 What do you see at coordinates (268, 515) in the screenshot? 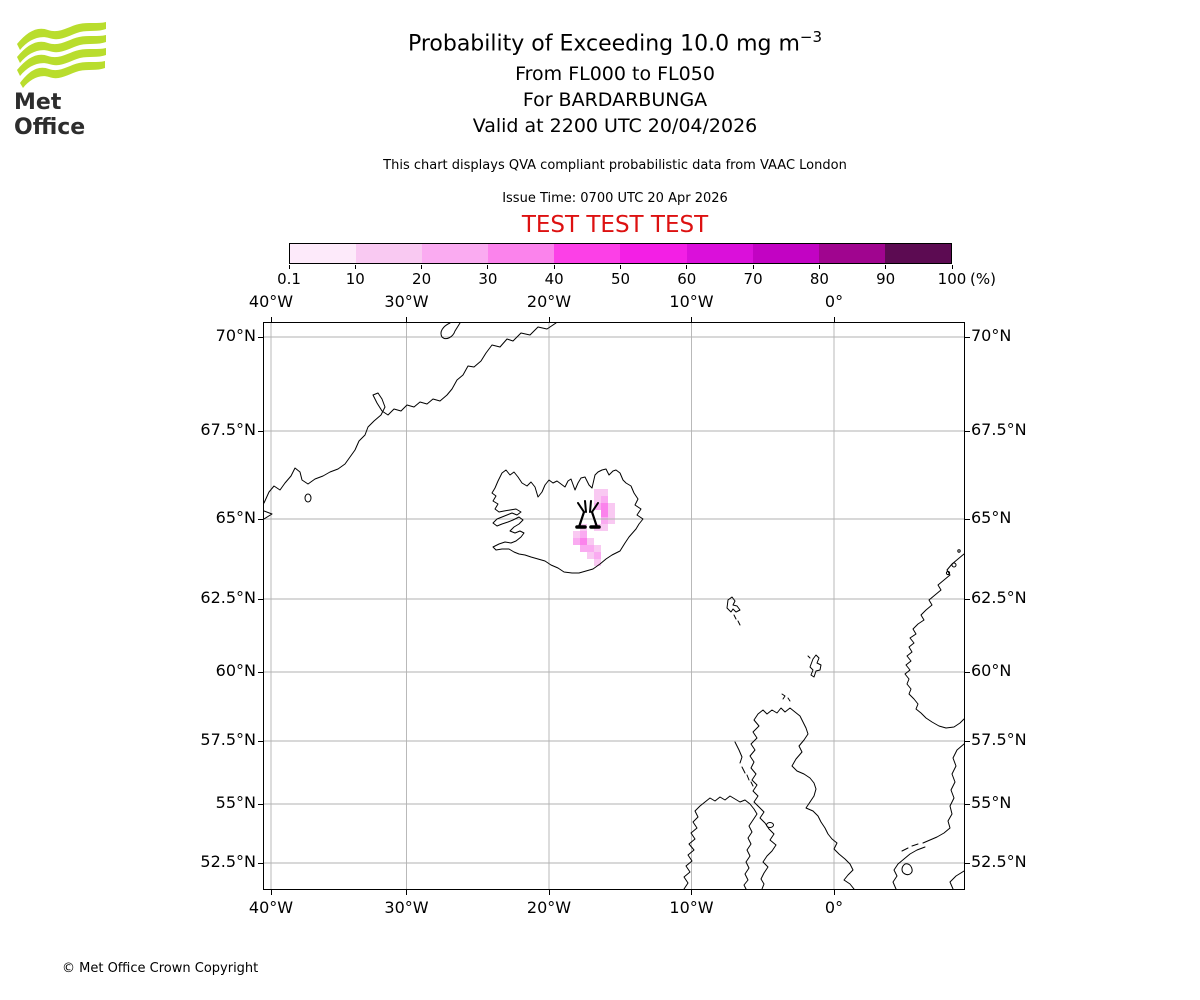
I see `greenland-left-spike` at bounding box center [268, 515].